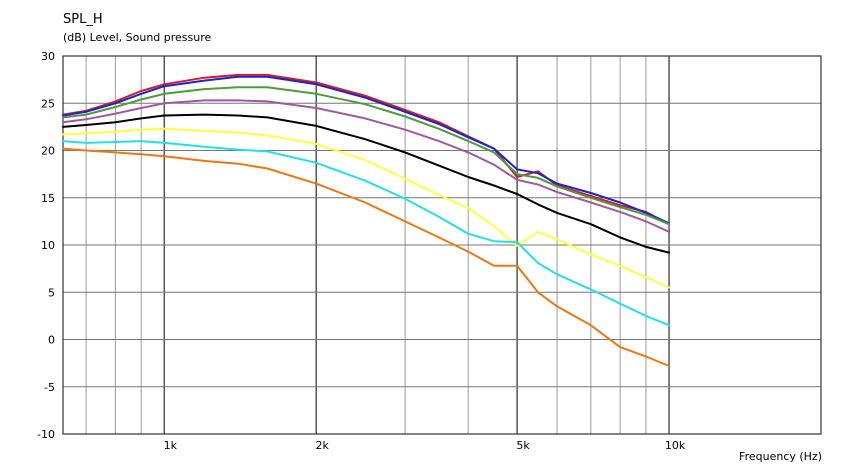 The width and height of the screenshot is (844, 473). What do you see at coordinates (137, 37) in the screenshot?
I see `y-axis-label: (dB) Level, Sound pressure` at bounding box center [137, 37].